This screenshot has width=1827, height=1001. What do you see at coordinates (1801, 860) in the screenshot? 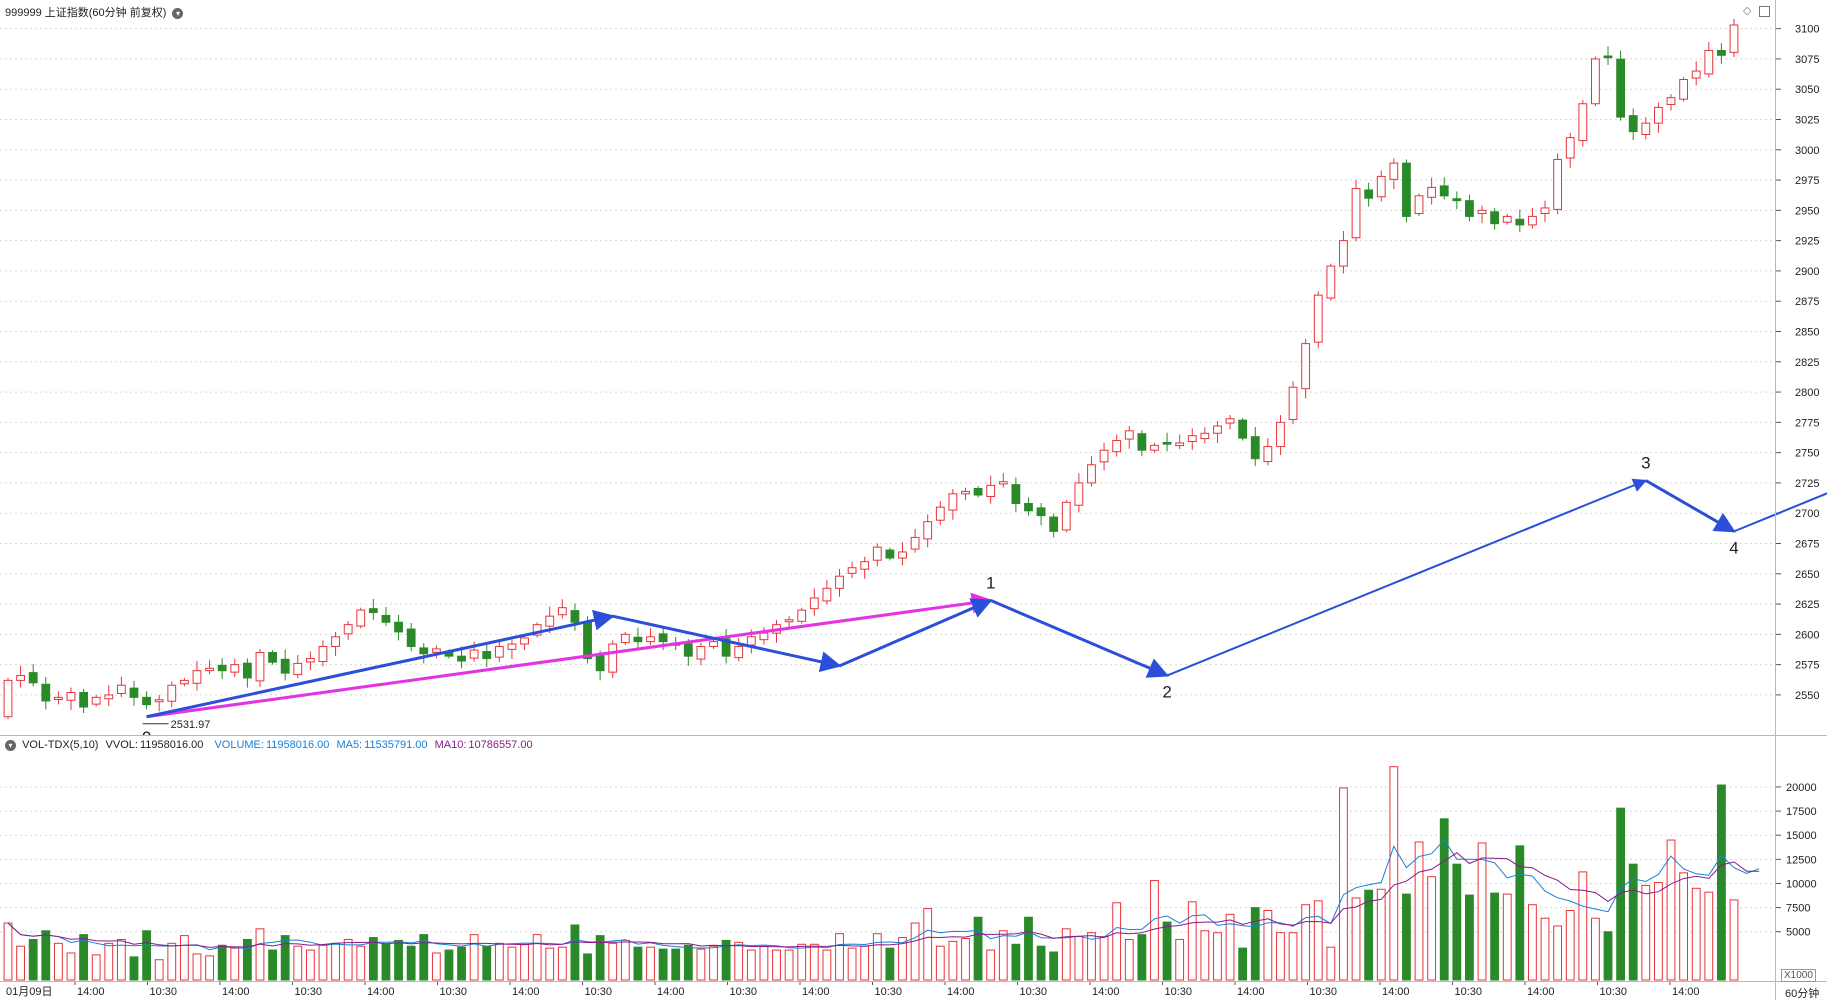
I see `volume-tick-label: 12500` at bounding box center [1801, 860].